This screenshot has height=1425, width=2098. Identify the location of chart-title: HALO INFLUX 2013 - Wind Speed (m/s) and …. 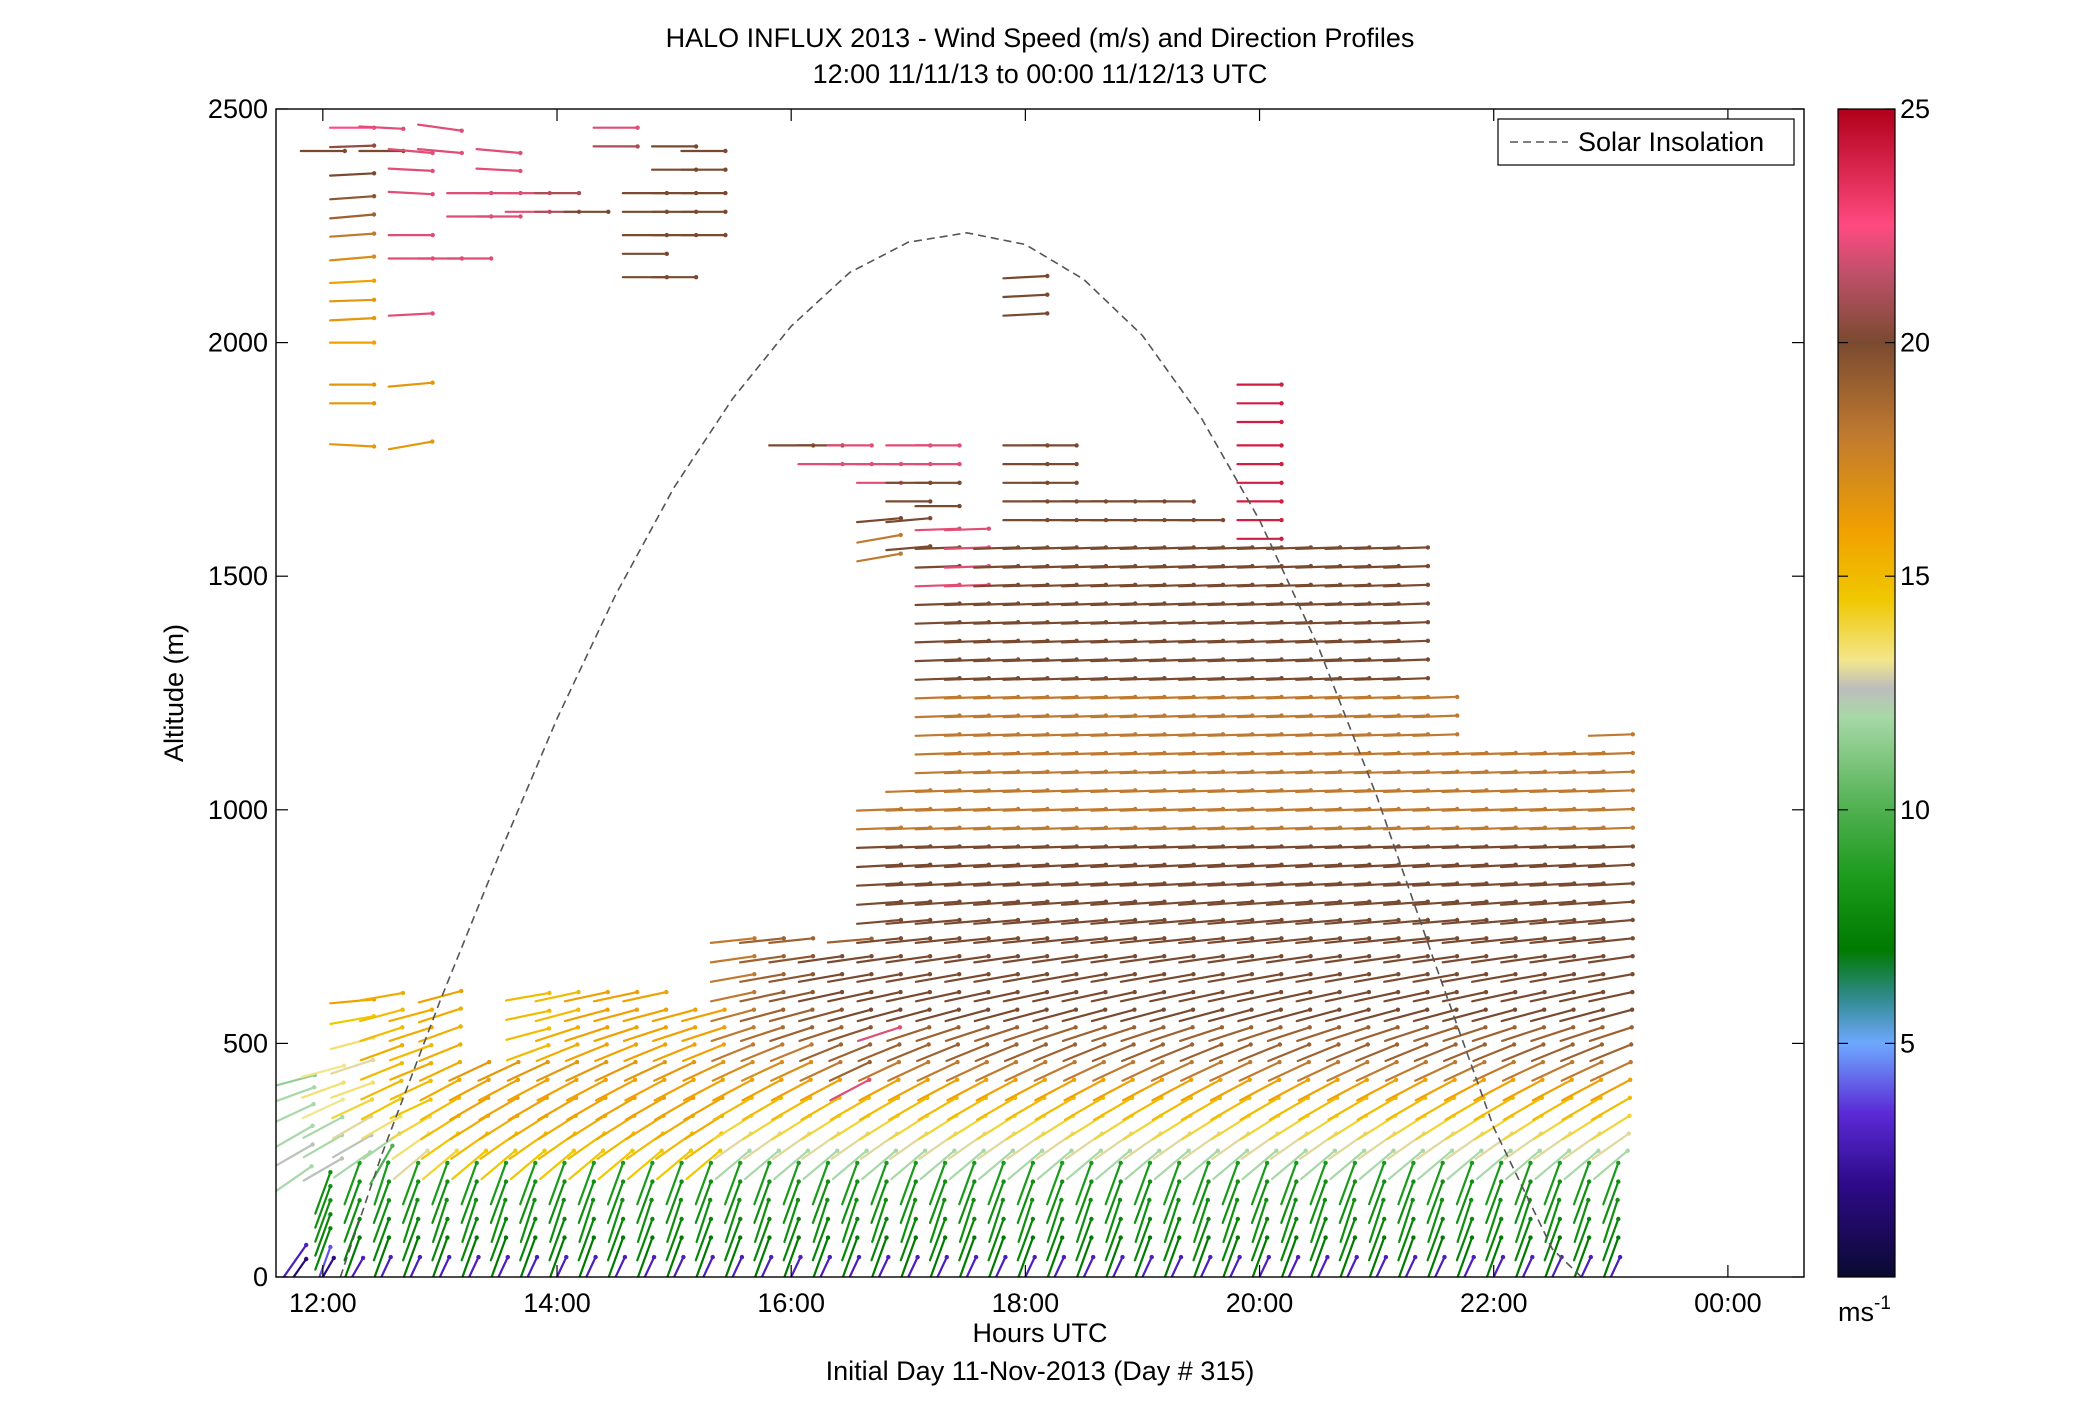
(1040, 38).